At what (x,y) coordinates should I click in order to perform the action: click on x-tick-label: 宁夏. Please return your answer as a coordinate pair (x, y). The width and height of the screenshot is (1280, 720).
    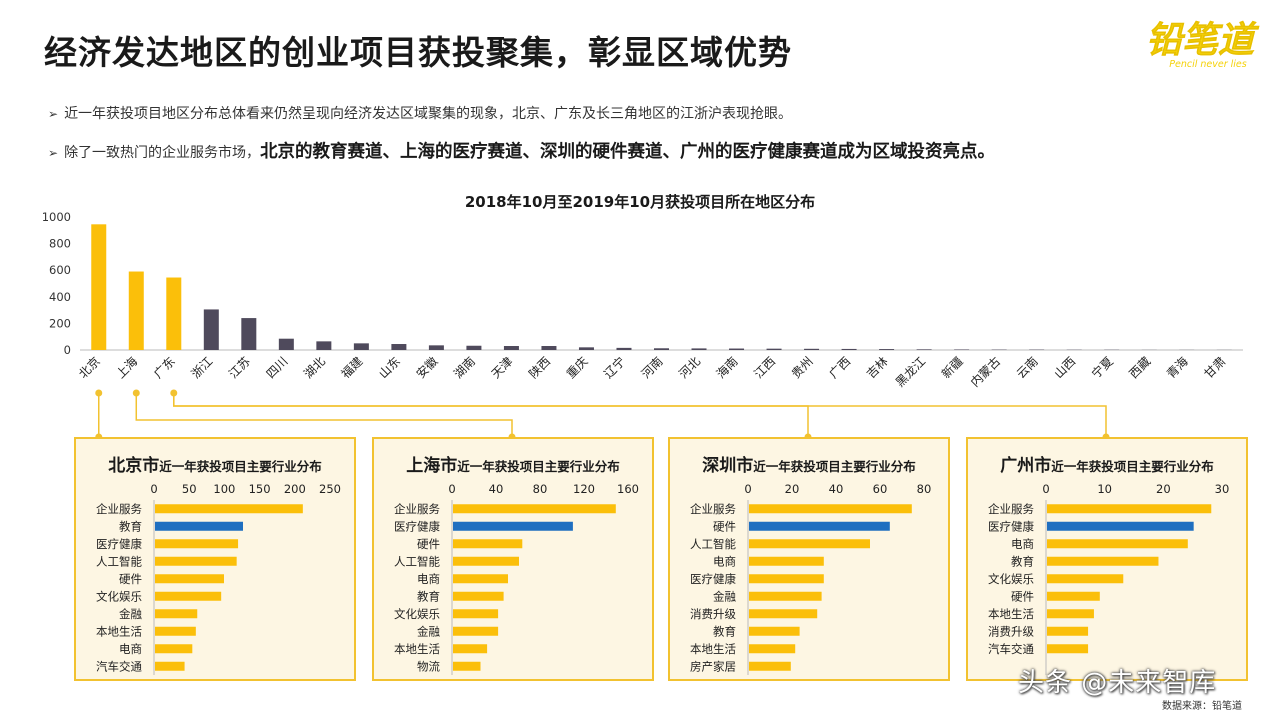
    Looking at the image, I should click on (1102, 368).